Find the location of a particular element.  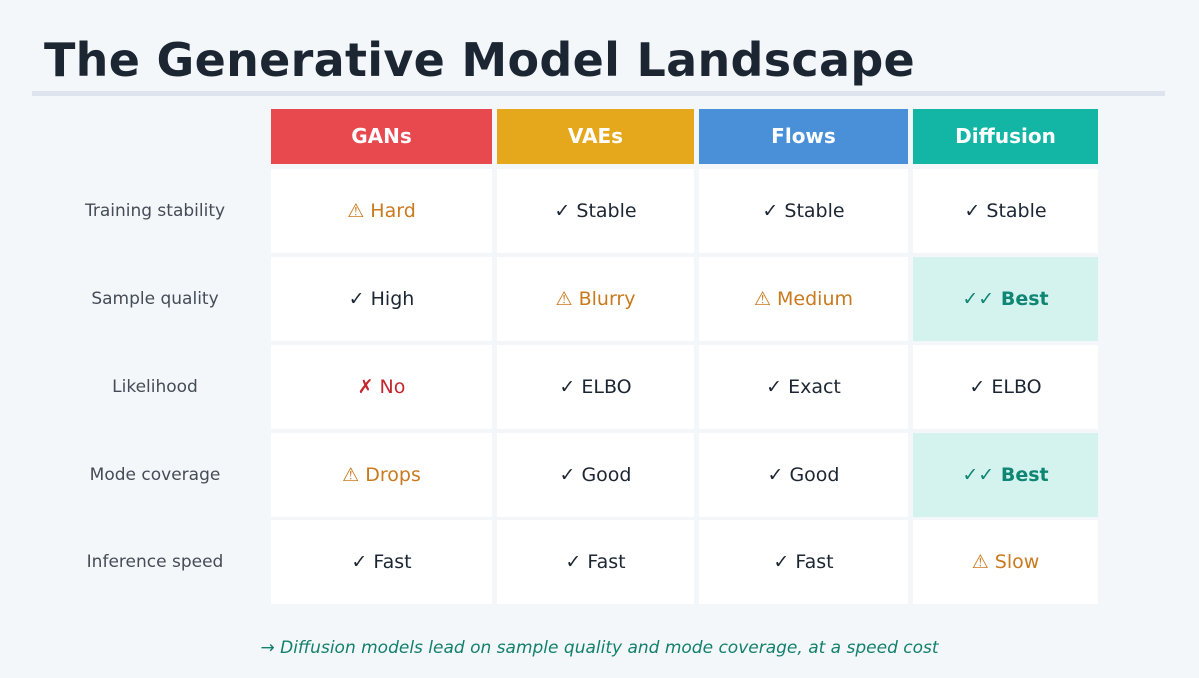

column-header-label: VAEs is located at coordinates (595, 136).